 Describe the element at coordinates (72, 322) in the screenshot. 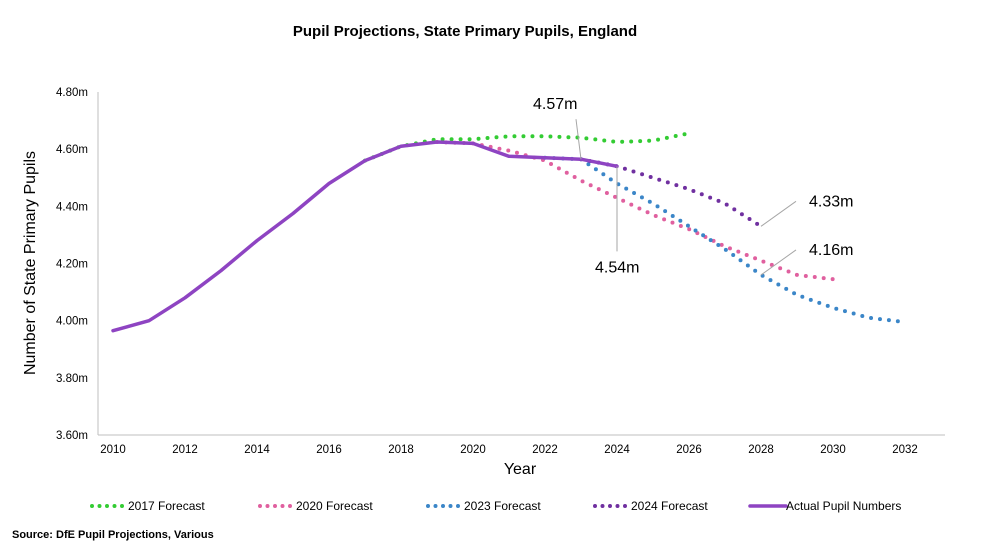

I see `y-tick-label: 4.00m` at that location.